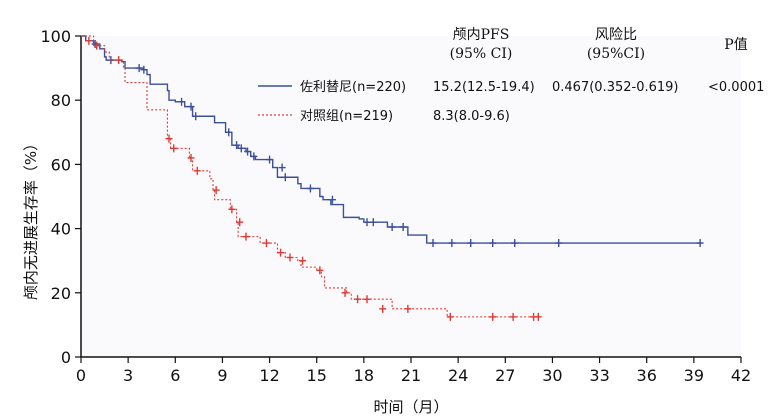 The image size is (773, 419). I want to click on pfs-value-zoligratinib: 15.2(12.5-19.4), so click(484, 87).